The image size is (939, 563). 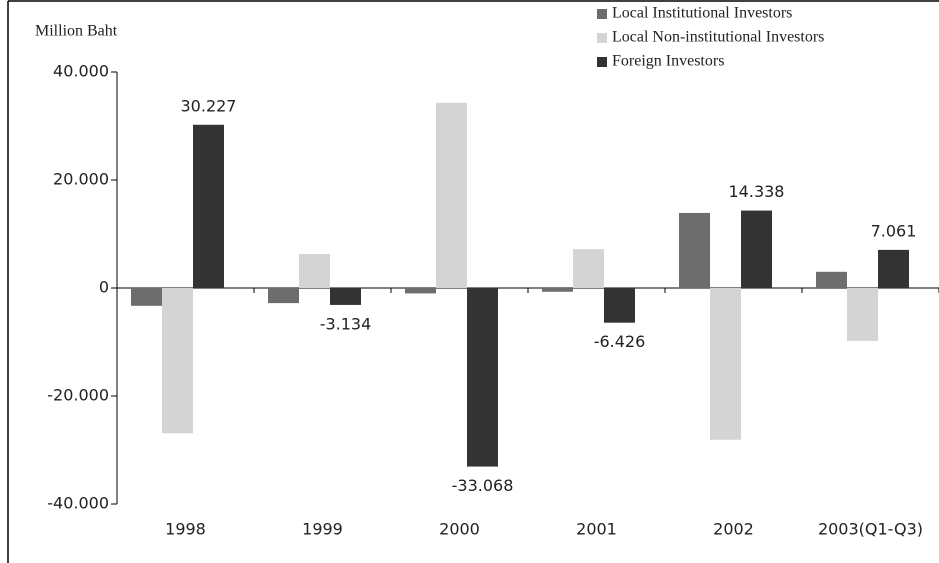 What do you see at coordinates (620, 341) in the screenshot?
I see `value-label: -6.426` at bounding box center [620, 341].